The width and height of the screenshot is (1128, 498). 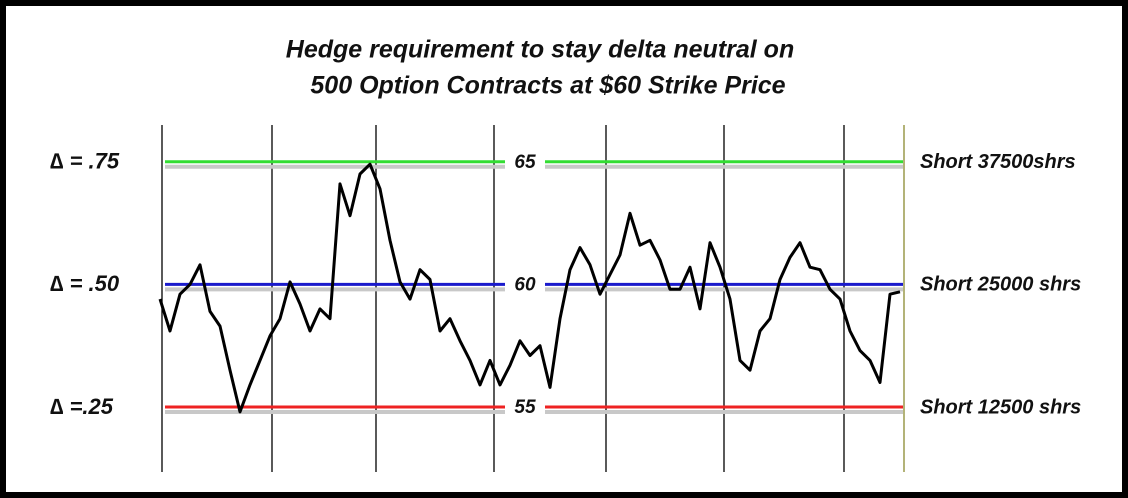 What do you see at coordinates (525, 407) in the screenshot?
I see `y-tick-label: 55` at bounding box center [525, 407].